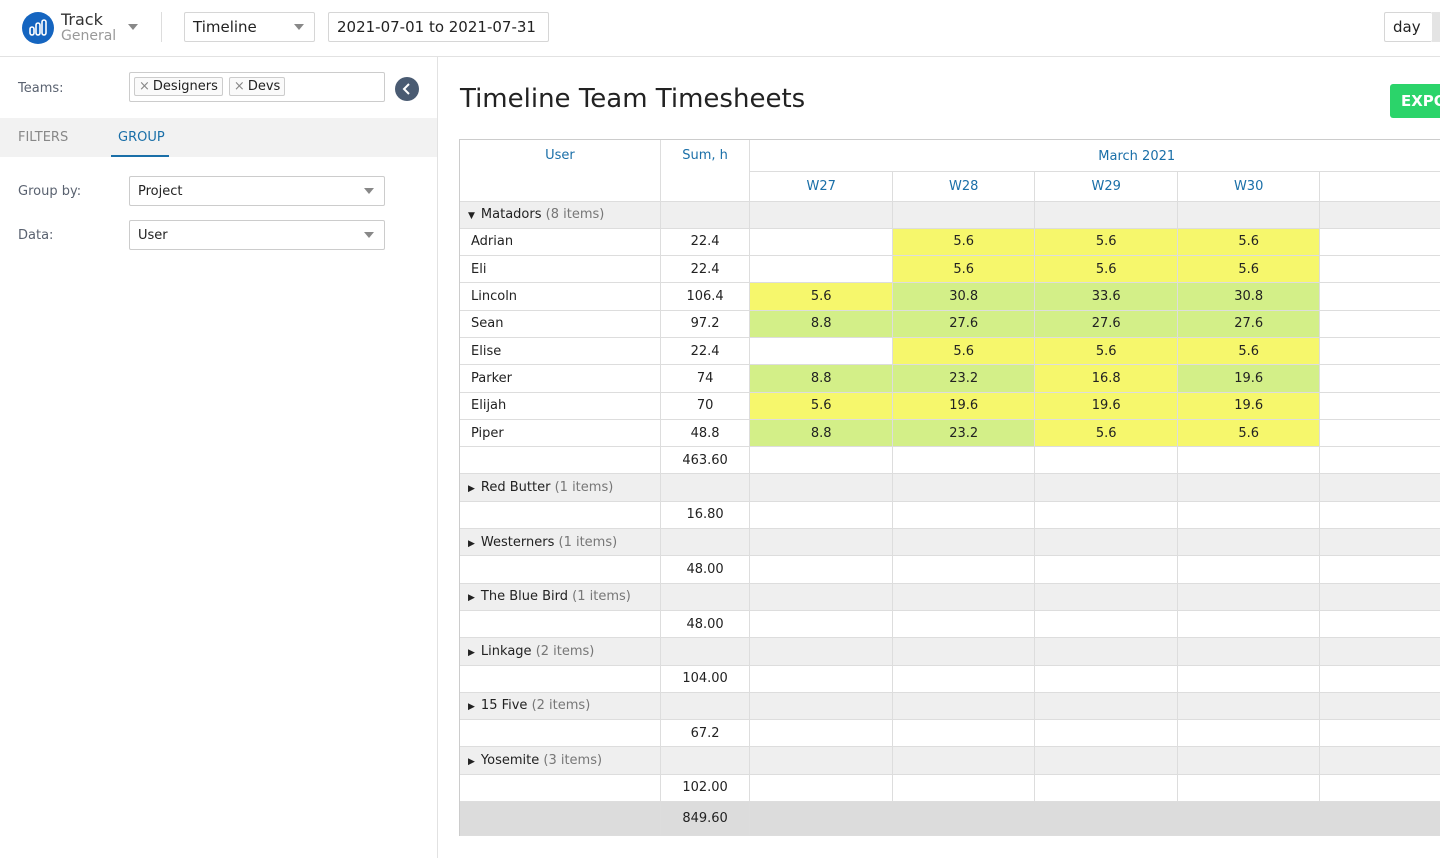  What do you see at coordinates (140, 137) in the screenshot?
I see `tab: GROUP` at bounding box center [140, 137].